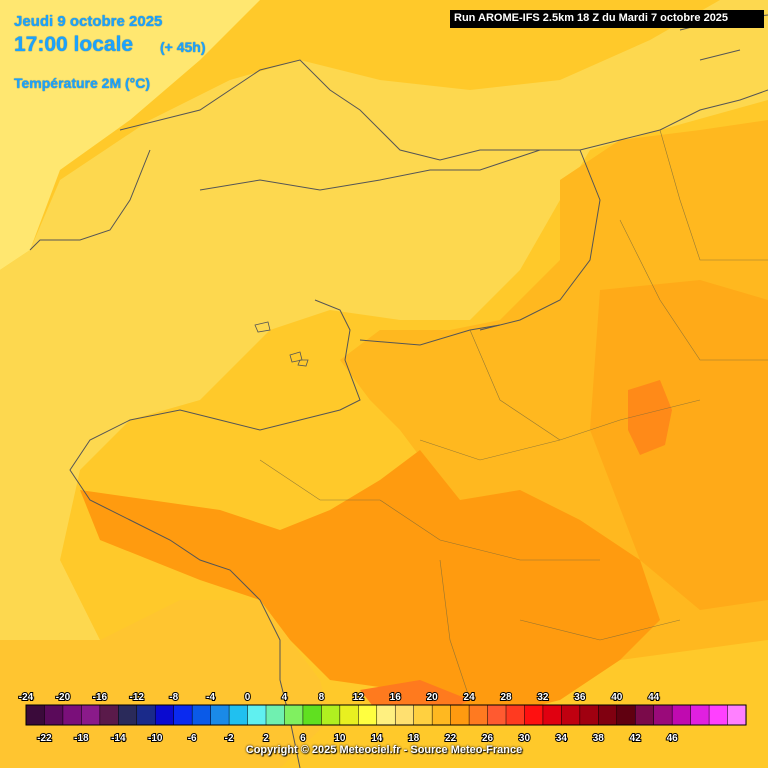 Image resolution: width=768 pixels, height=768 pixels. What do you see at coordinates (26, 697) in the screenshot?
I see `scale-label-top: -24` at bounding box center [26, 697].